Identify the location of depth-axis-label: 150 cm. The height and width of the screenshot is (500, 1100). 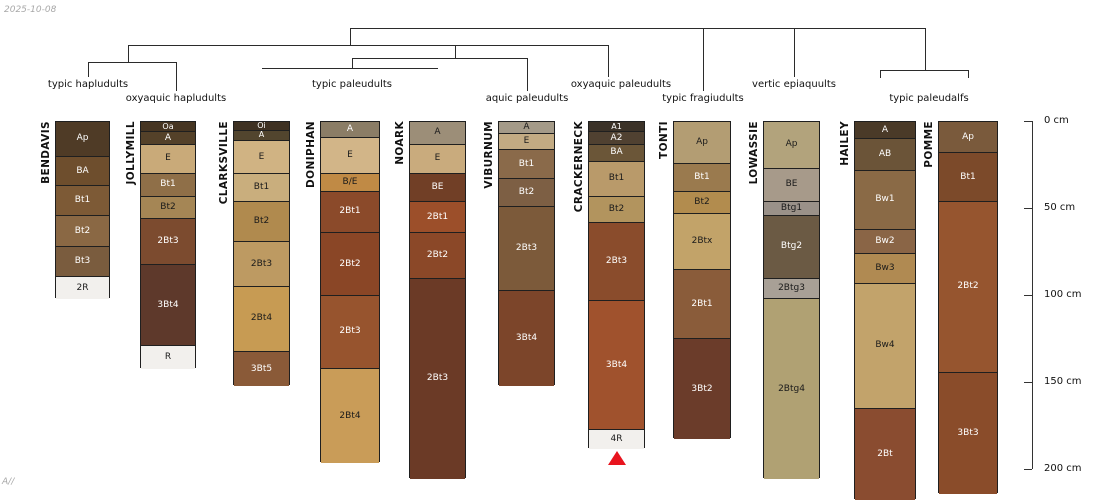
(1063, 381).